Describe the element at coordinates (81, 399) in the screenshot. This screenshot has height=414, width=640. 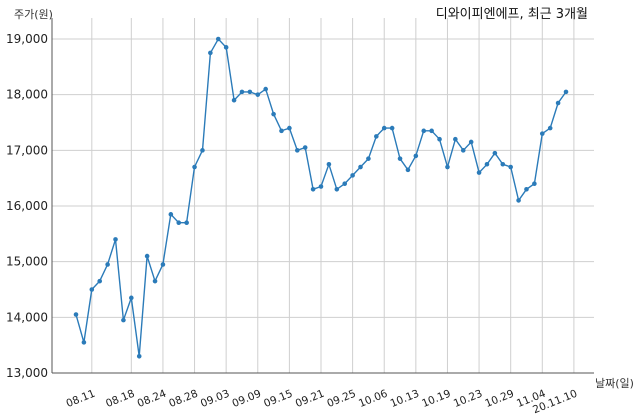
I see `x-tick-label: 08.11` at that location.